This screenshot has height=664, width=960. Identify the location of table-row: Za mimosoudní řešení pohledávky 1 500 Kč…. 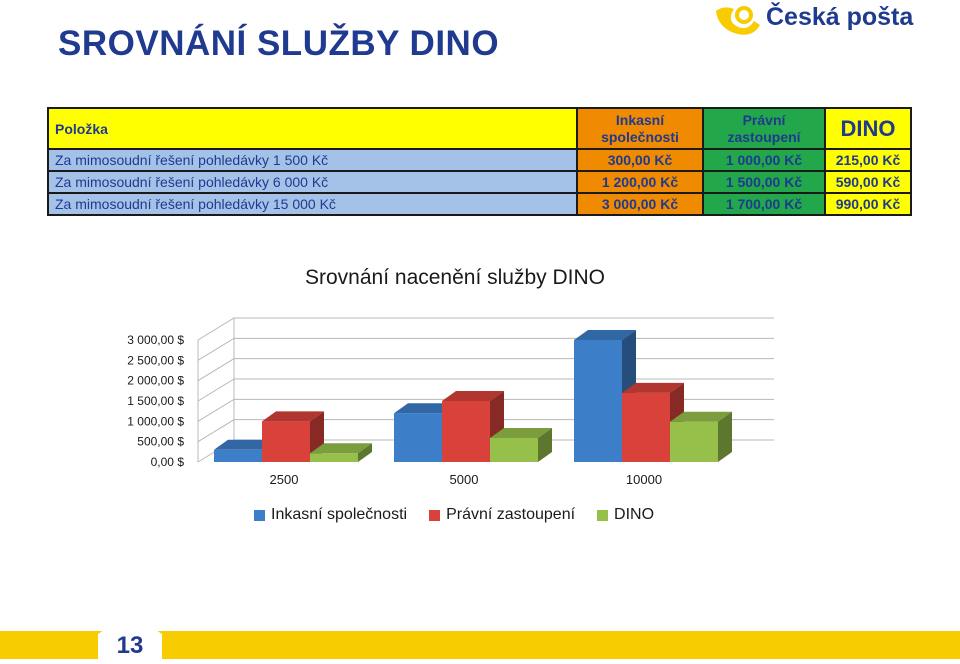
(479, 160).